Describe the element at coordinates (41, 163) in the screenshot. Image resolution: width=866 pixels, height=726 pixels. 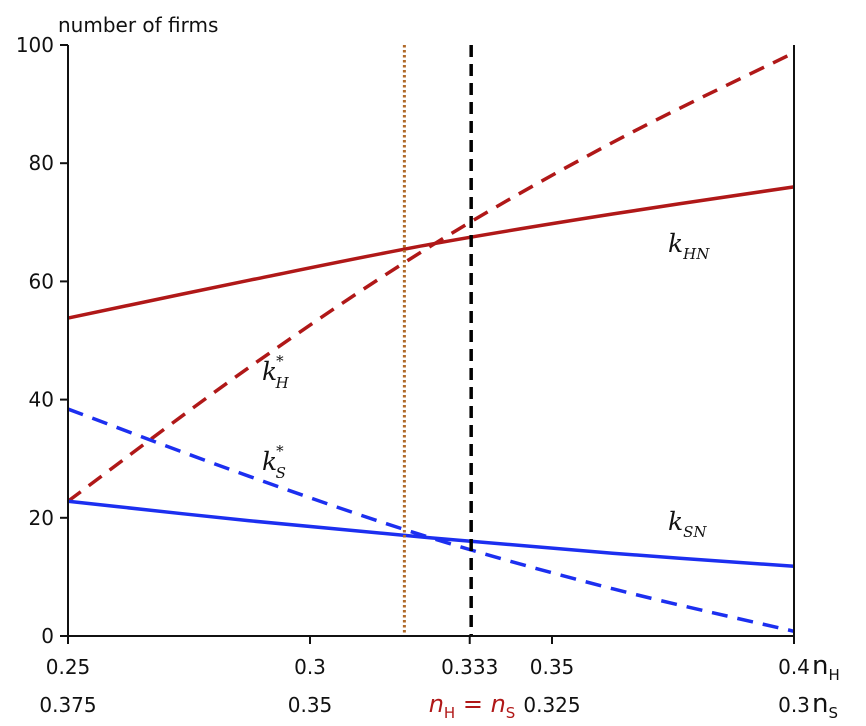
I see `y-tick-label: 80` at that location.